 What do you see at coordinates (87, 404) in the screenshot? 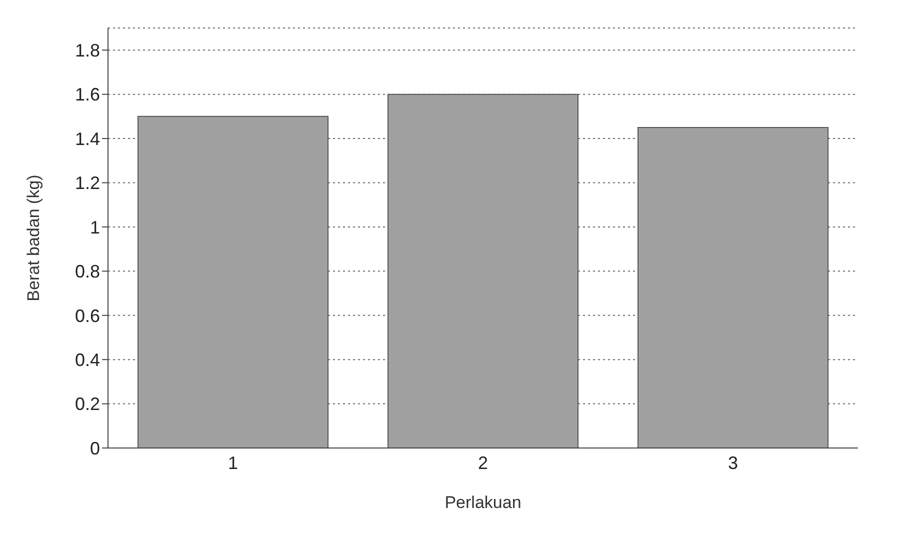
I see `y-tick-label: 0.2` at bounding box center [87, 404].